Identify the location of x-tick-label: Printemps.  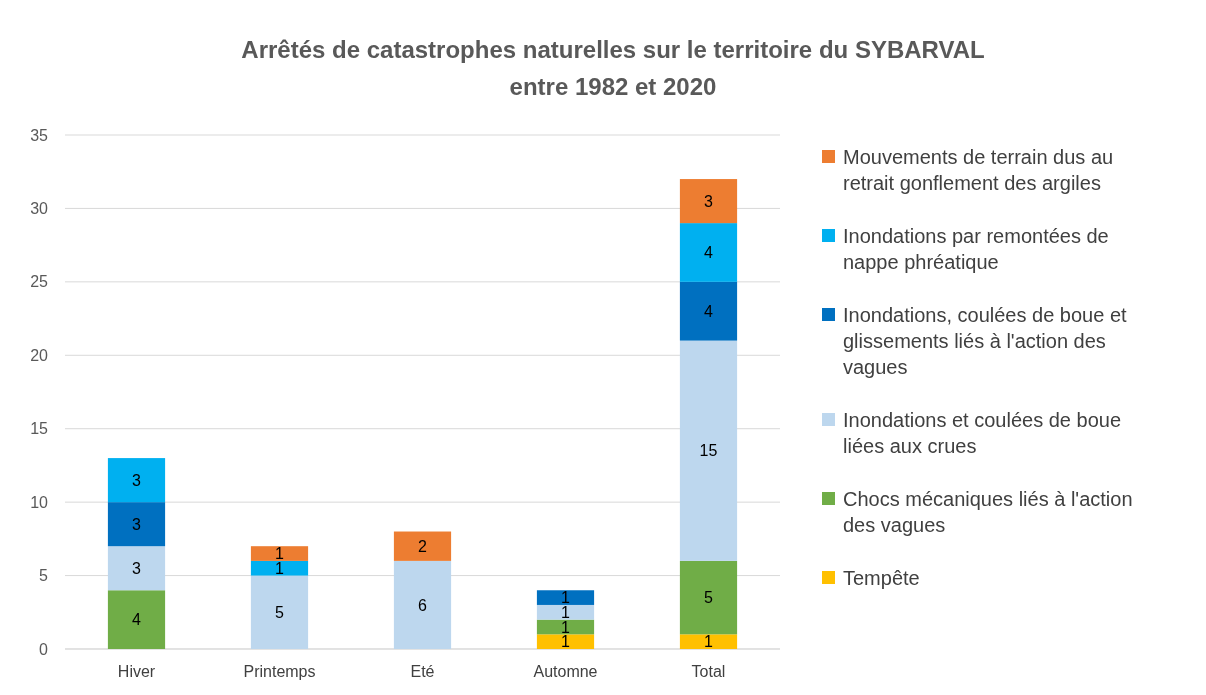
(279, 671).